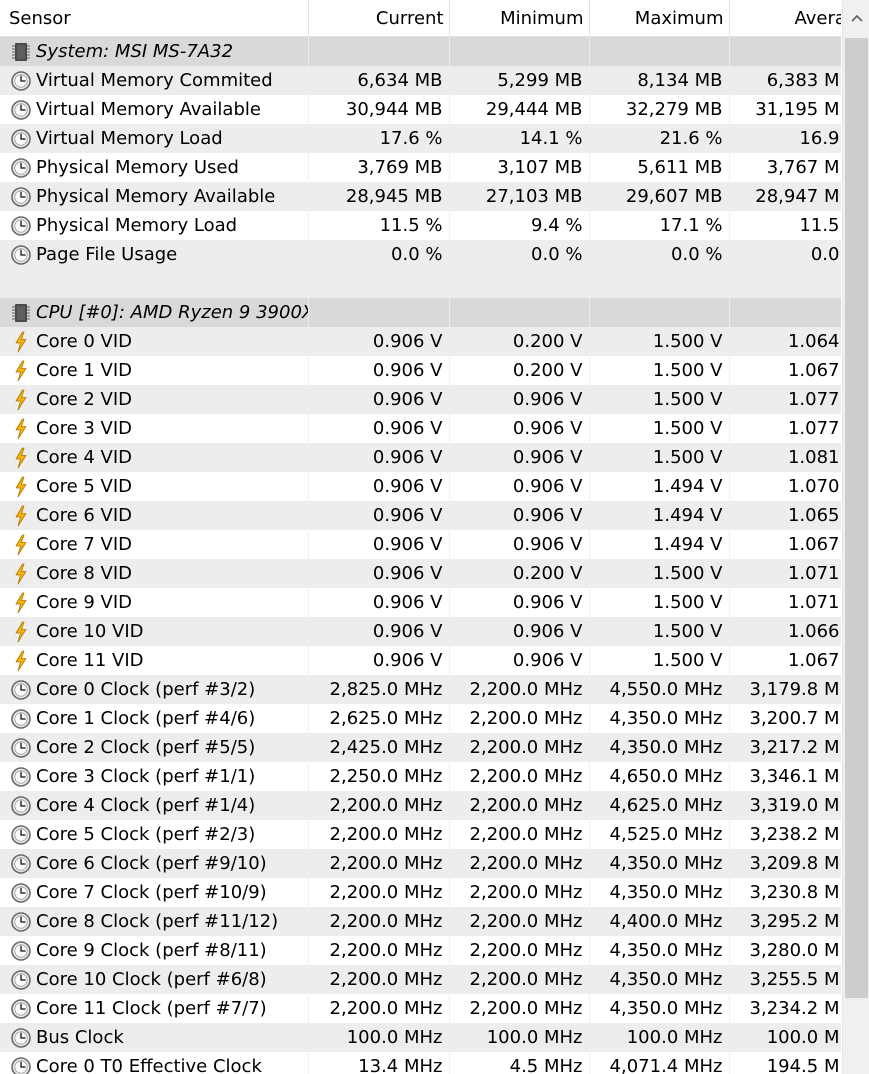  Describe the element at coordinates (785, 486) in the screenshot. I see `average-cell: 1.070` at that location.